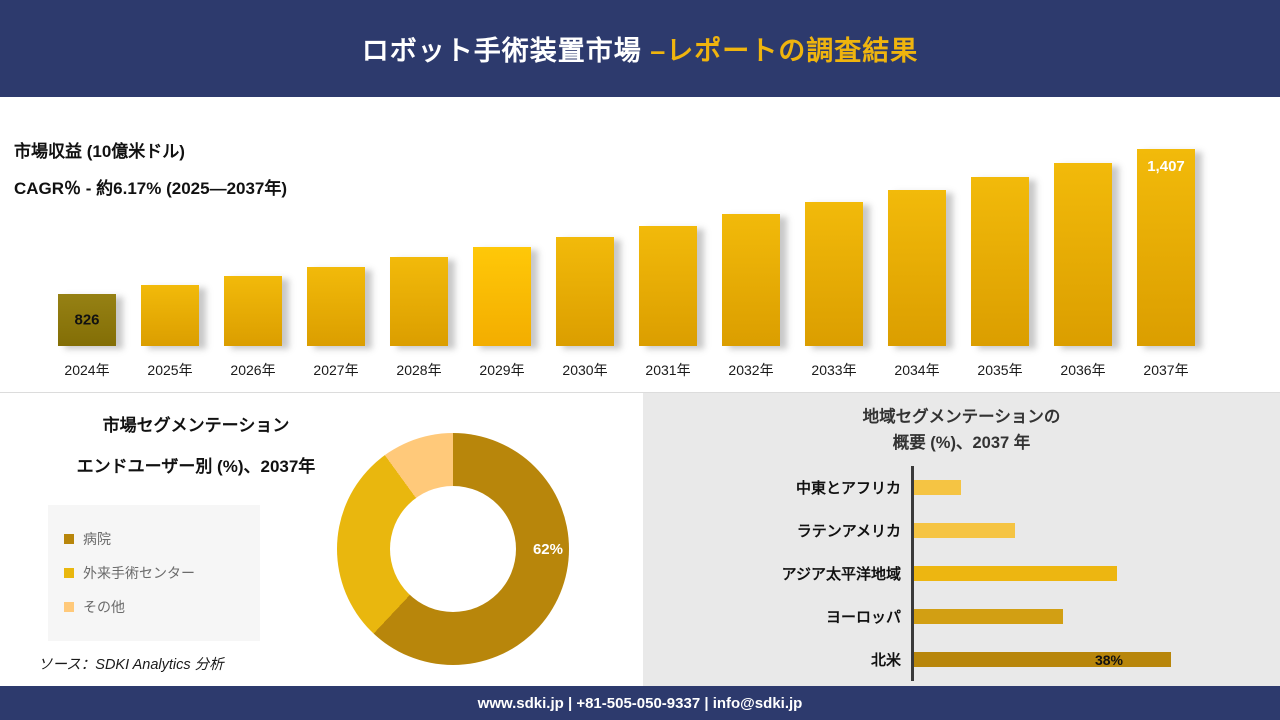 This screenshot has height=720, width=1280. I want to click on revenue-bar-group: 2030年, so click(585, 308).